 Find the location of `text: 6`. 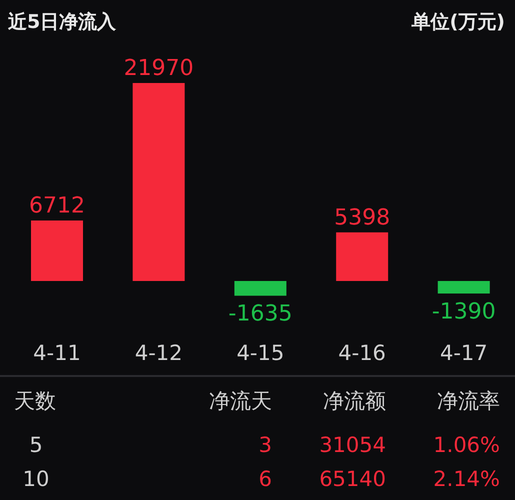

text: 6 is located at coordinates (265, 479).